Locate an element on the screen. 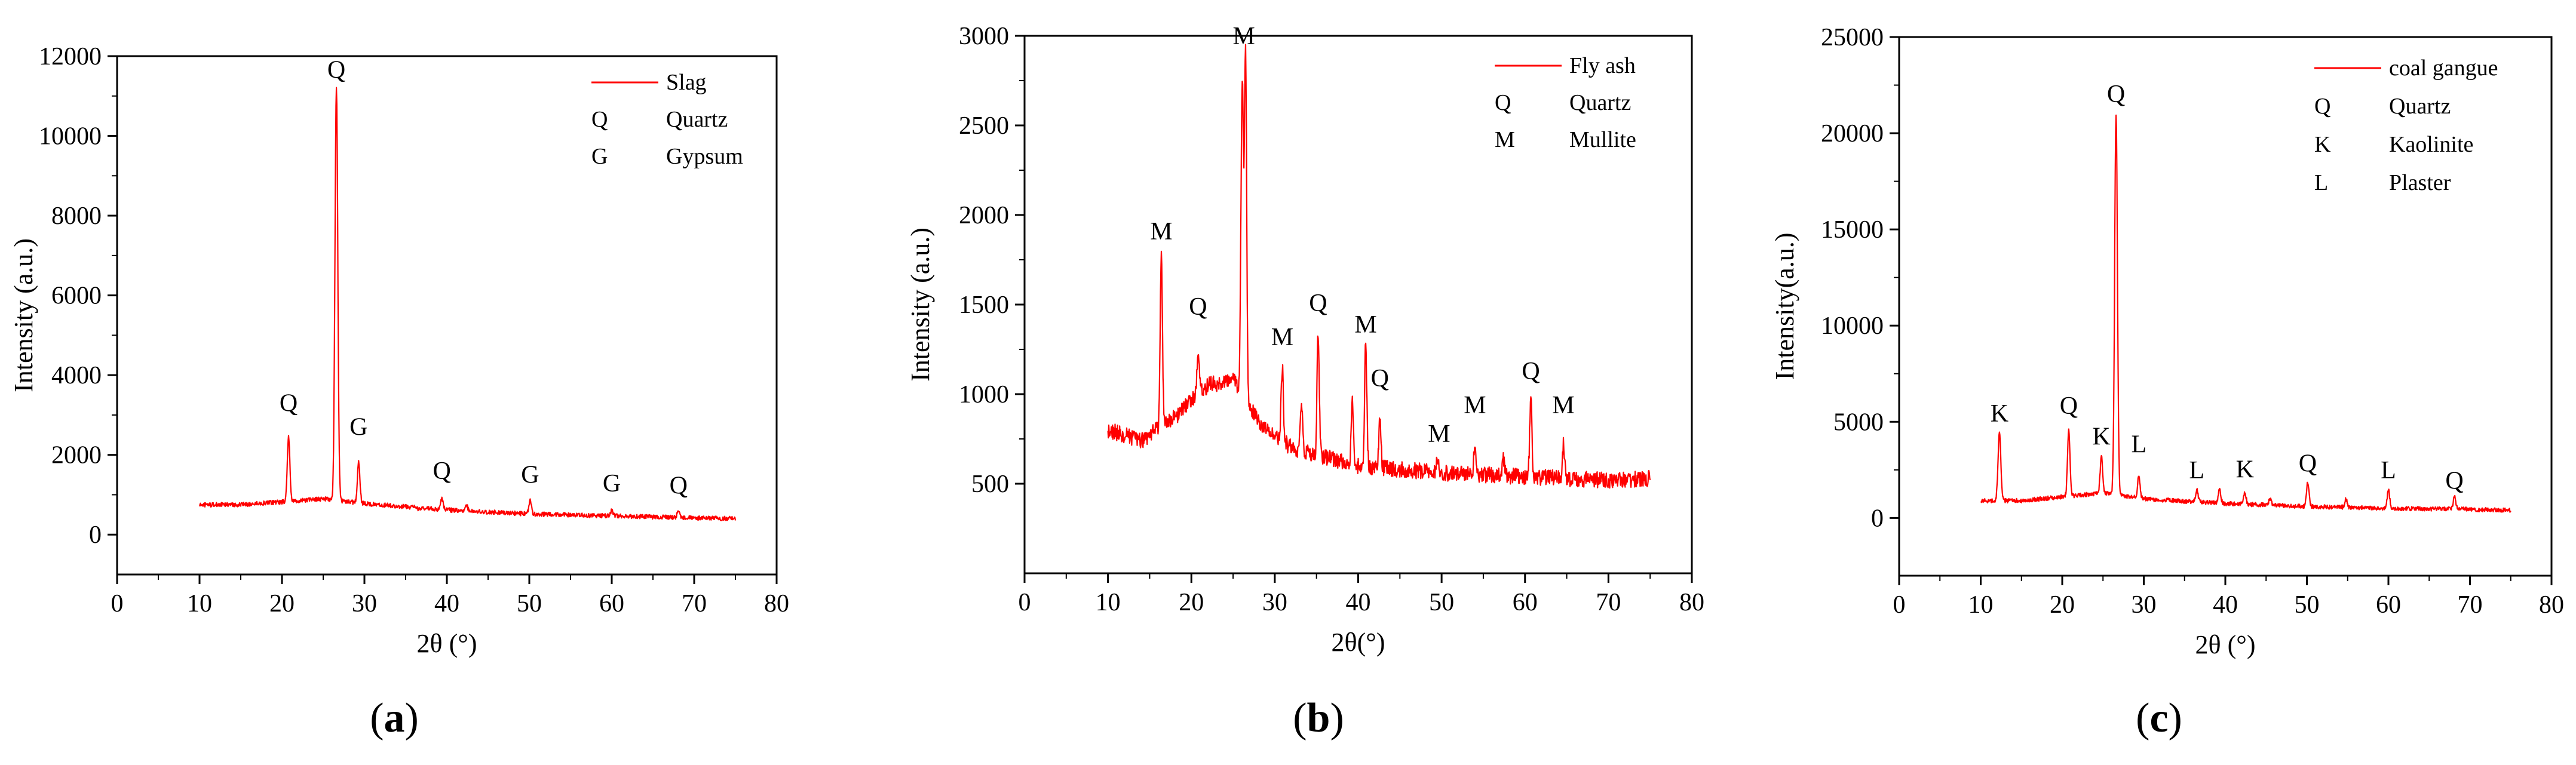 Image resolution: width=2576 pixels, height=765 pixels. panel-caption-letter: a is located at coordinates (395, 718).